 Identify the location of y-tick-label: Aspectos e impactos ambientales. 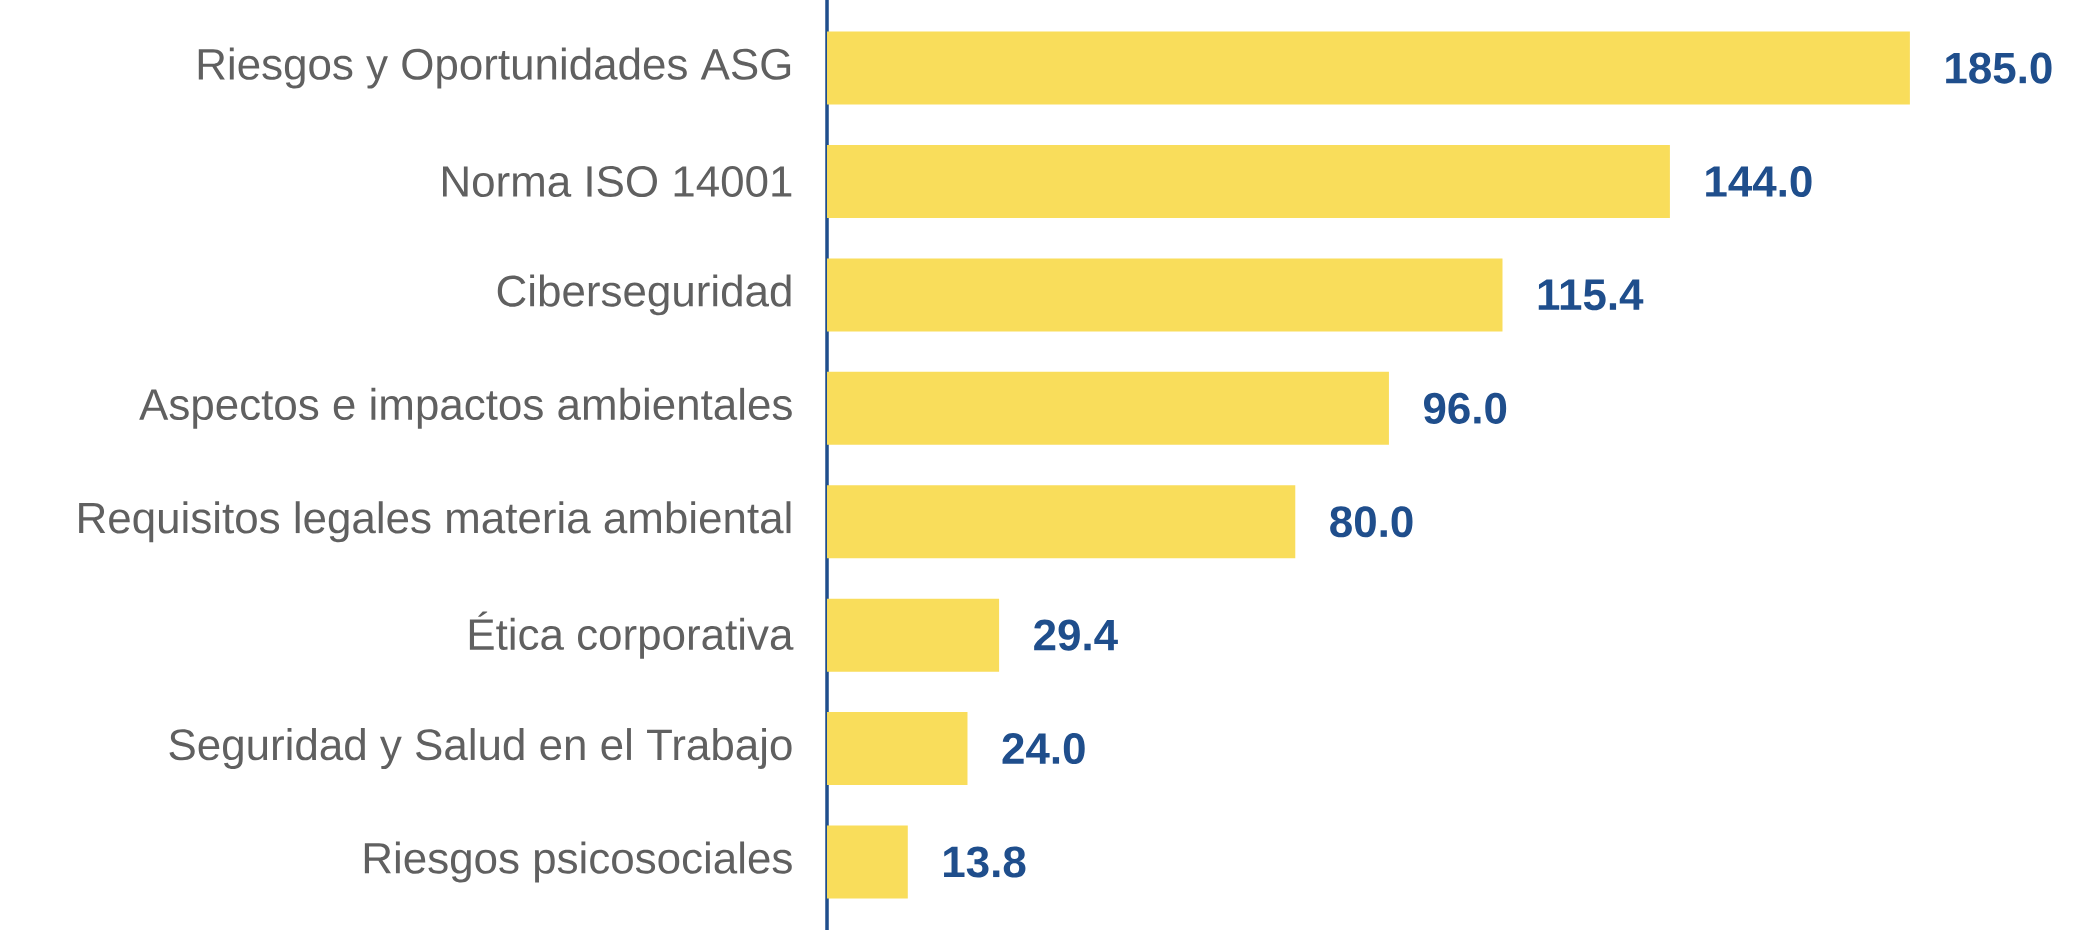
(465, 408).